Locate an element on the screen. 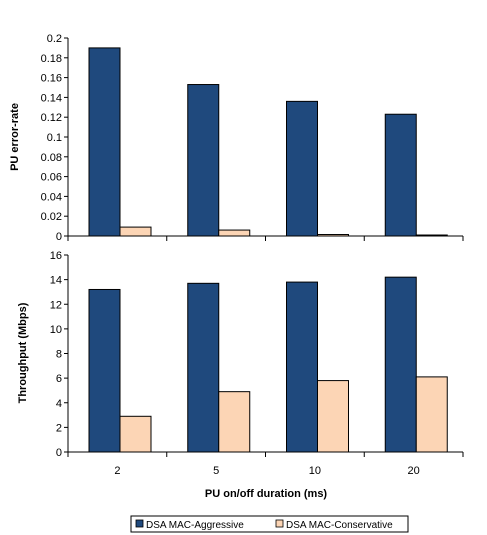  throughput-y-tick-label: 16 is located at coordinates (56, 256).